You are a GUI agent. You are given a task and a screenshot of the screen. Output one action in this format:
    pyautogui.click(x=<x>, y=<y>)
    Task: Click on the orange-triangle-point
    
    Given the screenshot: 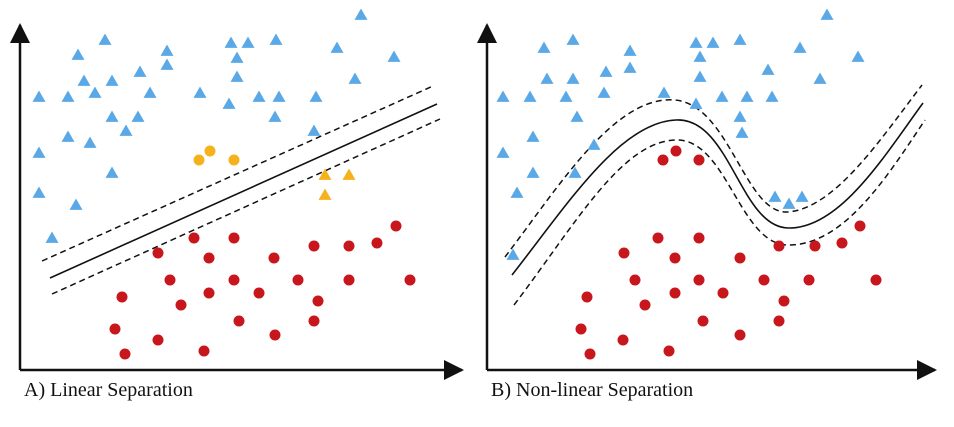 What is the action you would take?
    pyautogui.click(x=325, y=174)
    